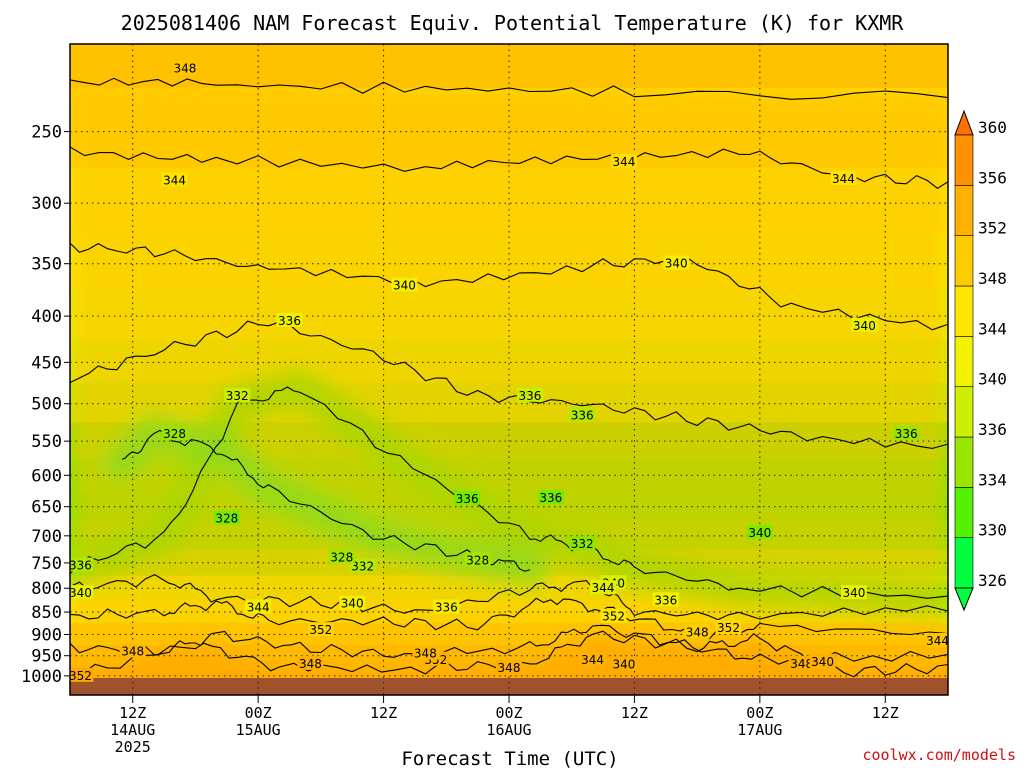 The height and width of the screenshot is (768, 1024). What do you see at coordinates (939, 755) in the screenshot?
I see `credit-text: coolwx.com/models` at bounding box center [939, 755].